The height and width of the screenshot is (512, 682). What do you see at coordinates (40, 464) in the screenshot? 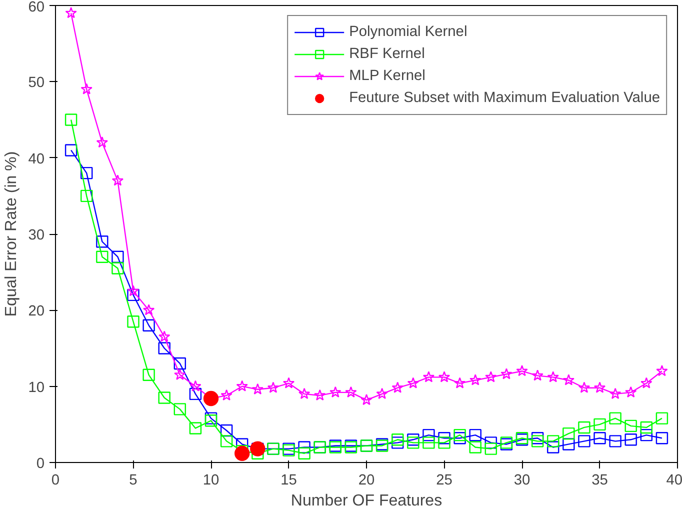
I see `y-tick-label: 0` at bounding box center [40, 464].